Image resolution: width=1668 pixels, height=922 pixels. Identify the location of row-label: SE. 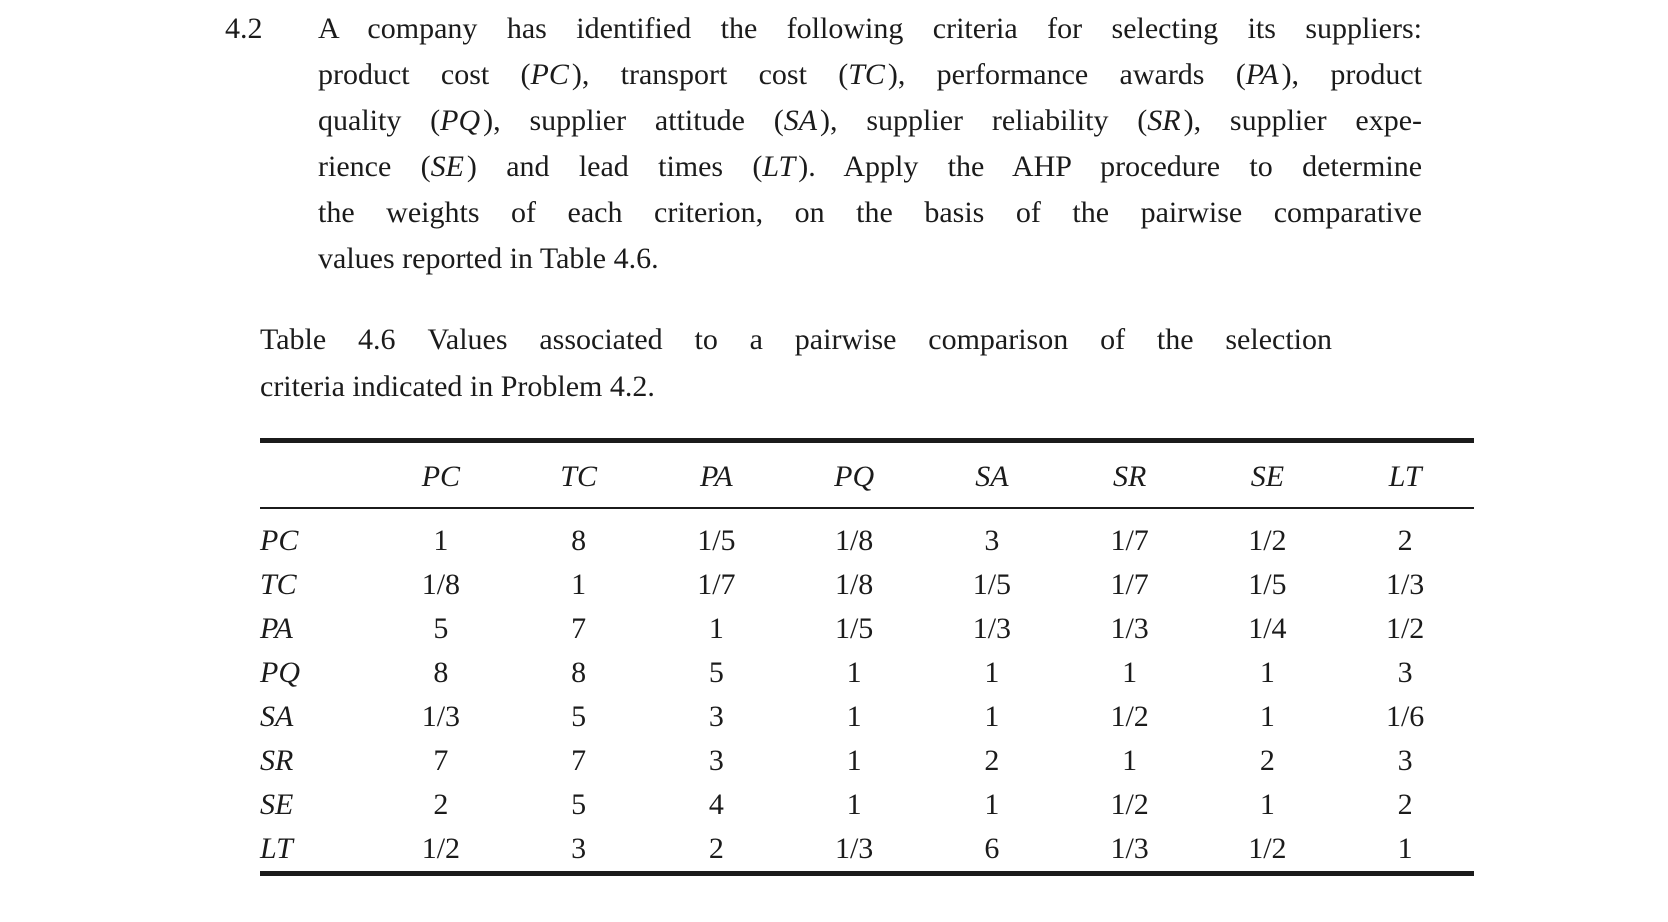
(277, 804).